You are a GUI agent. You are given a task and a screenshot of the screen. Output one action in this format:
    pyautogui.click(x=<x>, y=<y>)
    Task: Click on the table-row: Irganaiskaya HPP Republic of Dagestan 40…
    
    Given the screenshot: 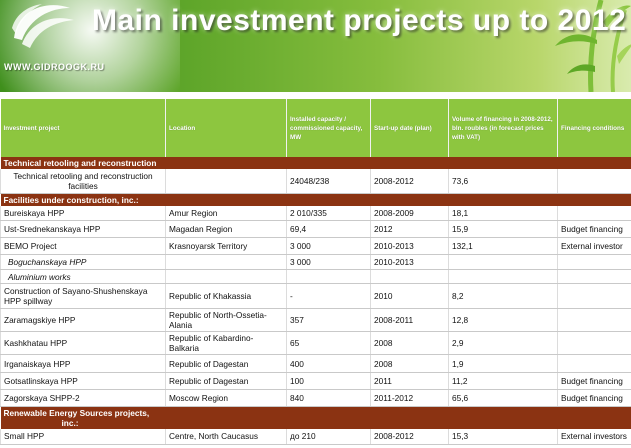 What is the action you would take?
    pyautogui.click(x=315, y=363)
    